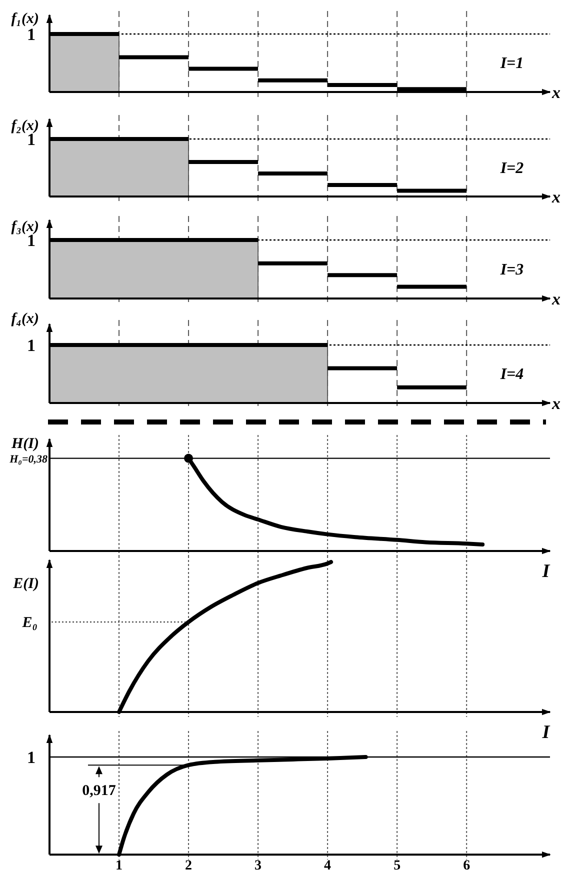 The width and height of the screenshot is (571, 877). What do you see at coordinates (119, 866) in the screenshot?
I see `x-tick-label: 1` at bounding box center [119, 866].